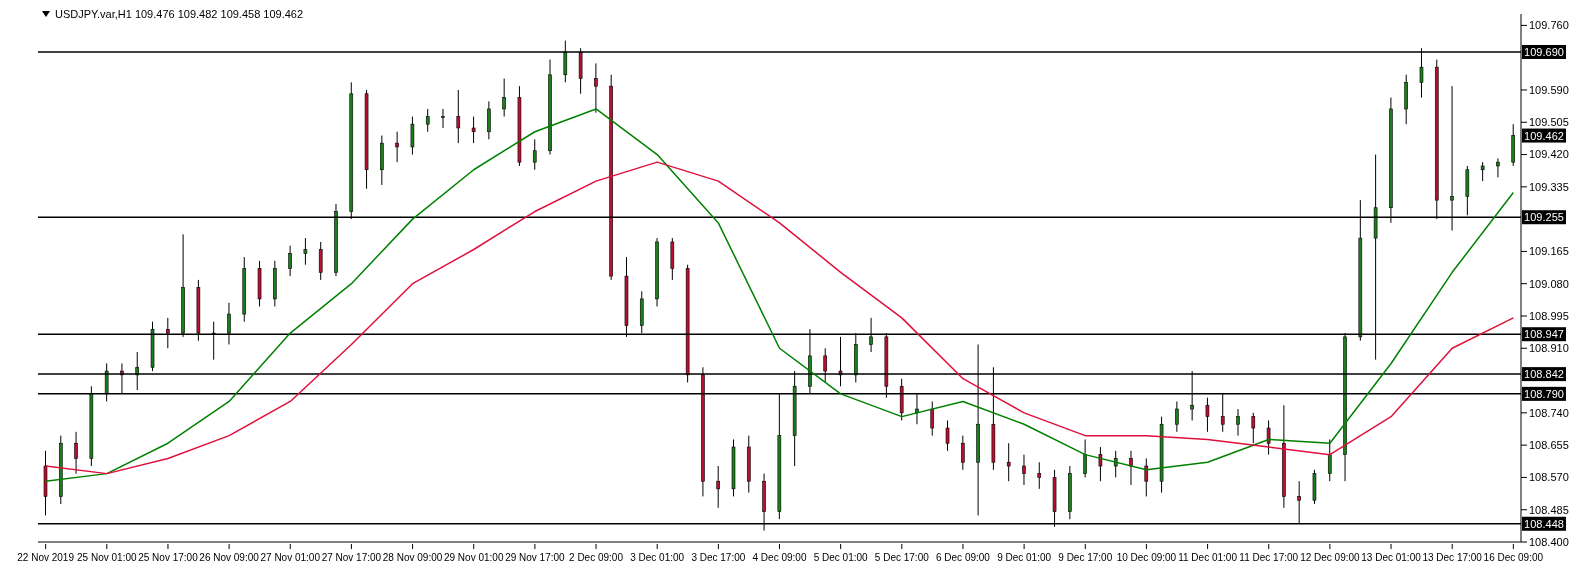 This screenshot has height=570, width=1593. What do you see at coordinates (1549, 412) in the screenshot?
I see `y-tick-label: 108.740` at bounding box center [1549, 412].